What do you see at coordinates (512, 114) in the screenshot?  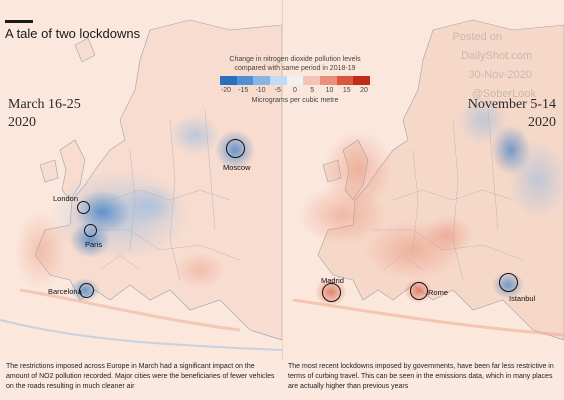 I see `period-label-november: November 5-14 2020` at bounding box center [512, 114].